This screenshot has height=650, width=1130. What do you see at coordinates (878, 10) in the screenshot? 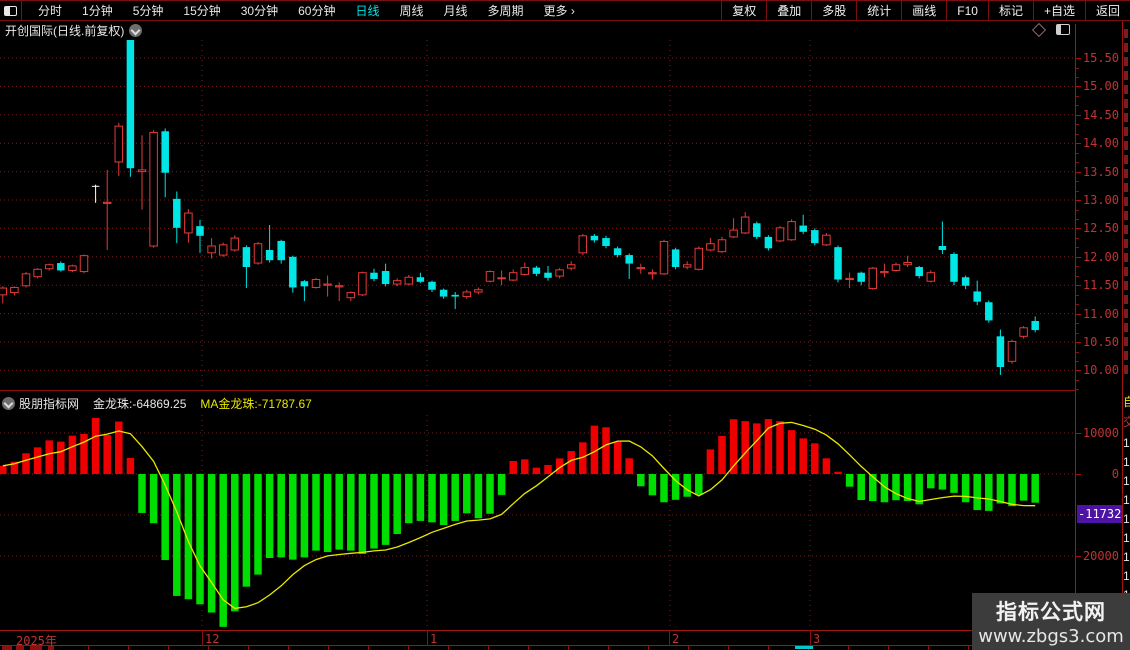
I see `action-button-3: 统计` at bounding box center [878, 10].